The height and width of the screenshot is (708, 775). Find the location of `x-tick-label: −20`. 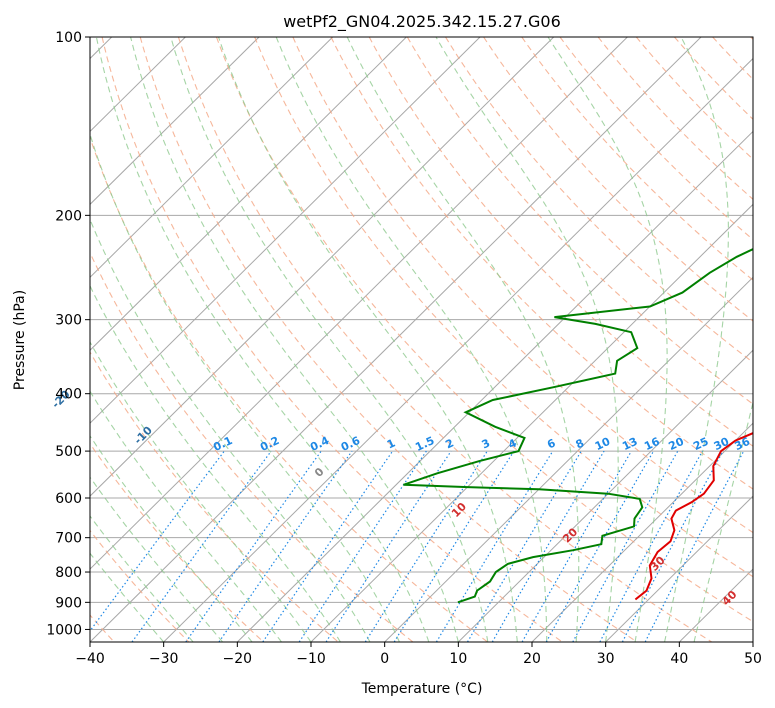

x-tick-label: −20 is located at coordinates (238, 659).